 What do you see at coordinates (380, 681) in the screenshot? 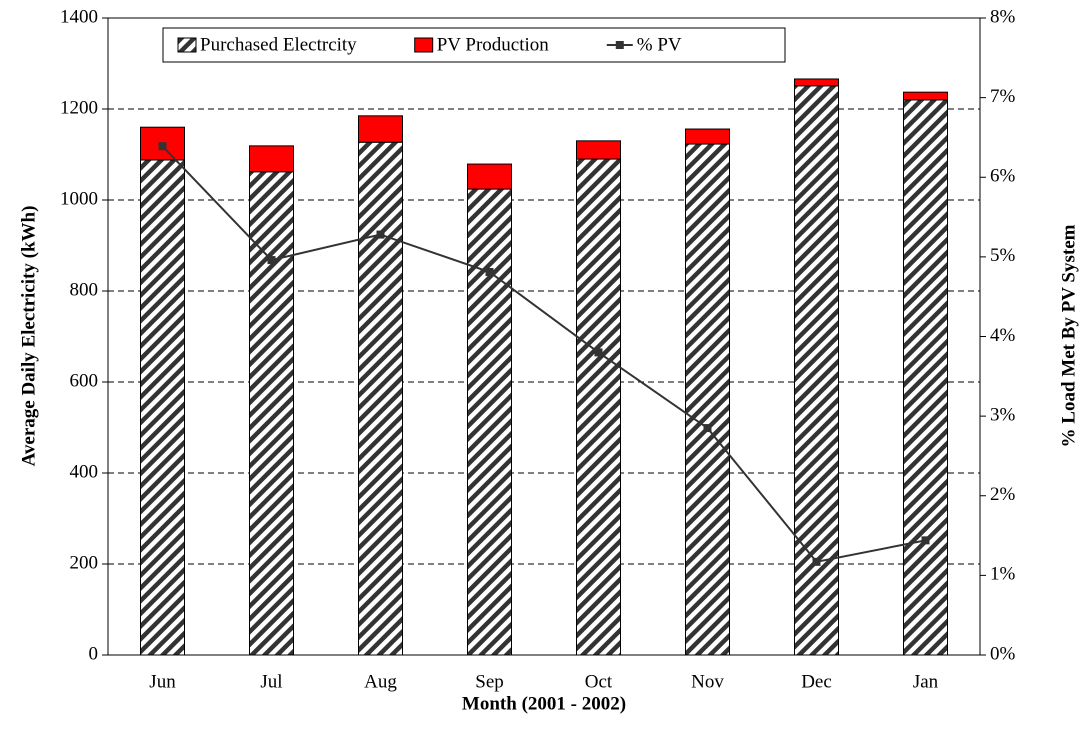
I see `x-tick-label: Aug` at bounding box center [380, 681].